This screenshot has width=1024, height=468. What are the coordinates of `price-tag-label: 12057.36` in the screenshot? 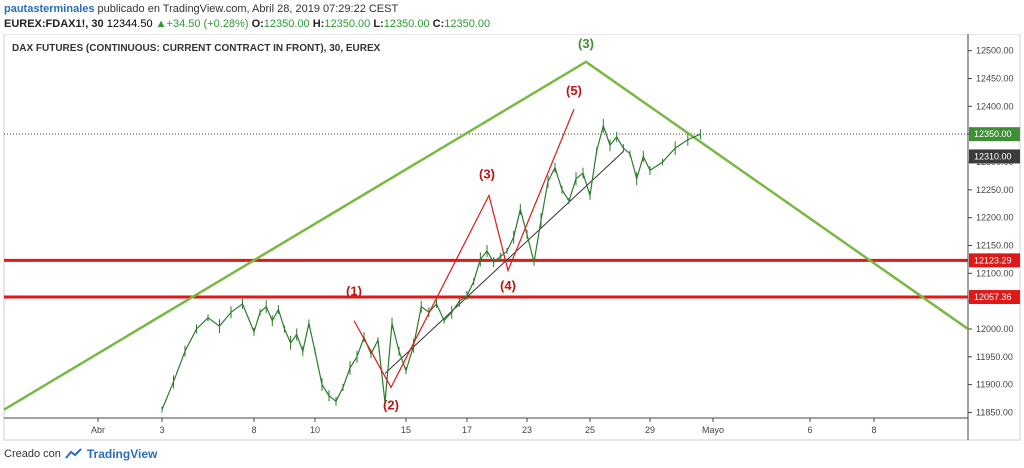 It's located at (993, 297).